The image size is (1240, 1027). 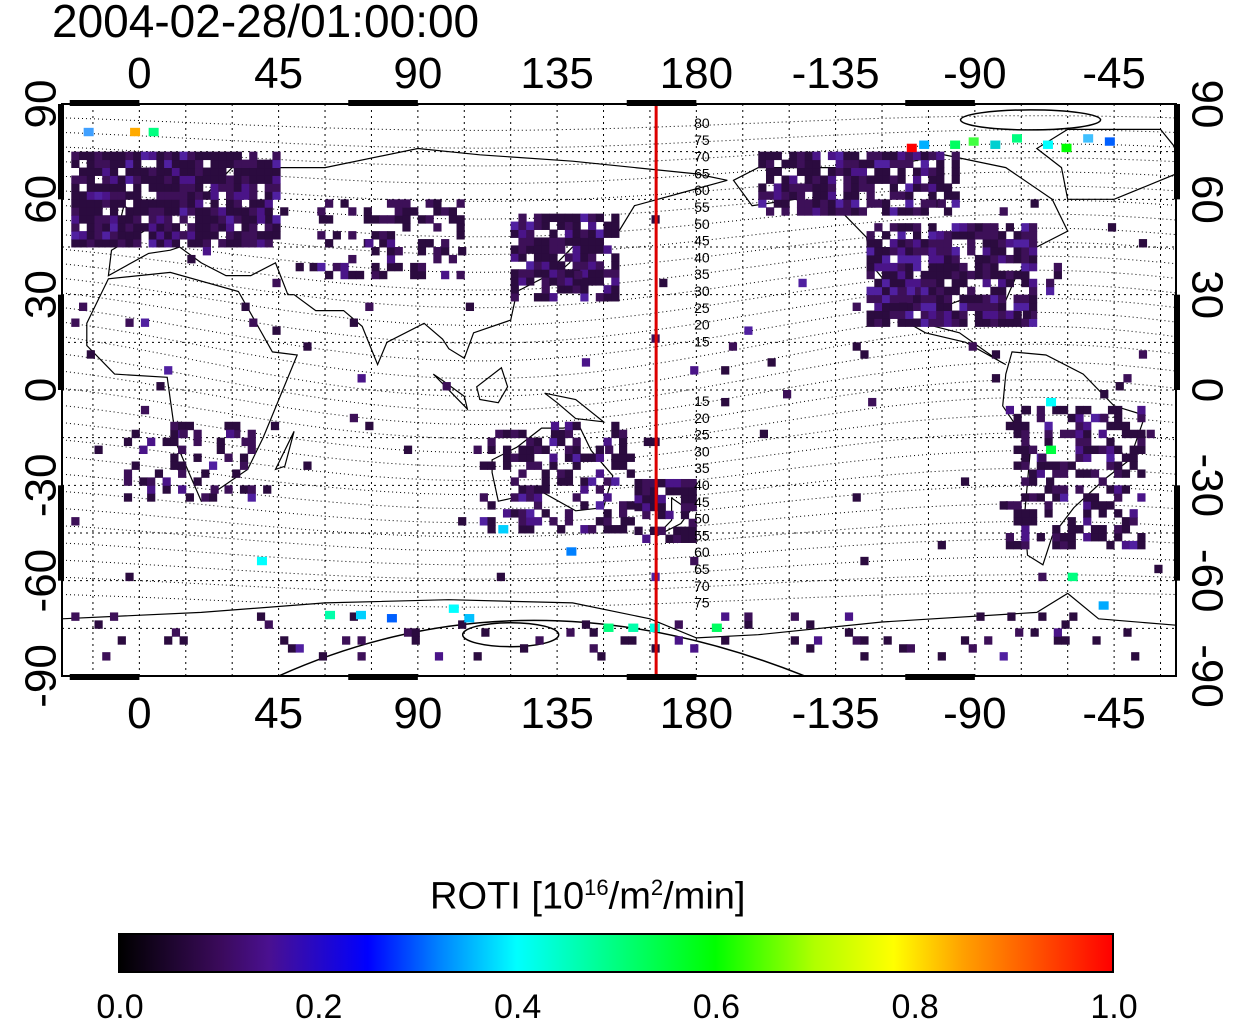 I want to click on edge-bar-right, so click(x=1177, y=342).